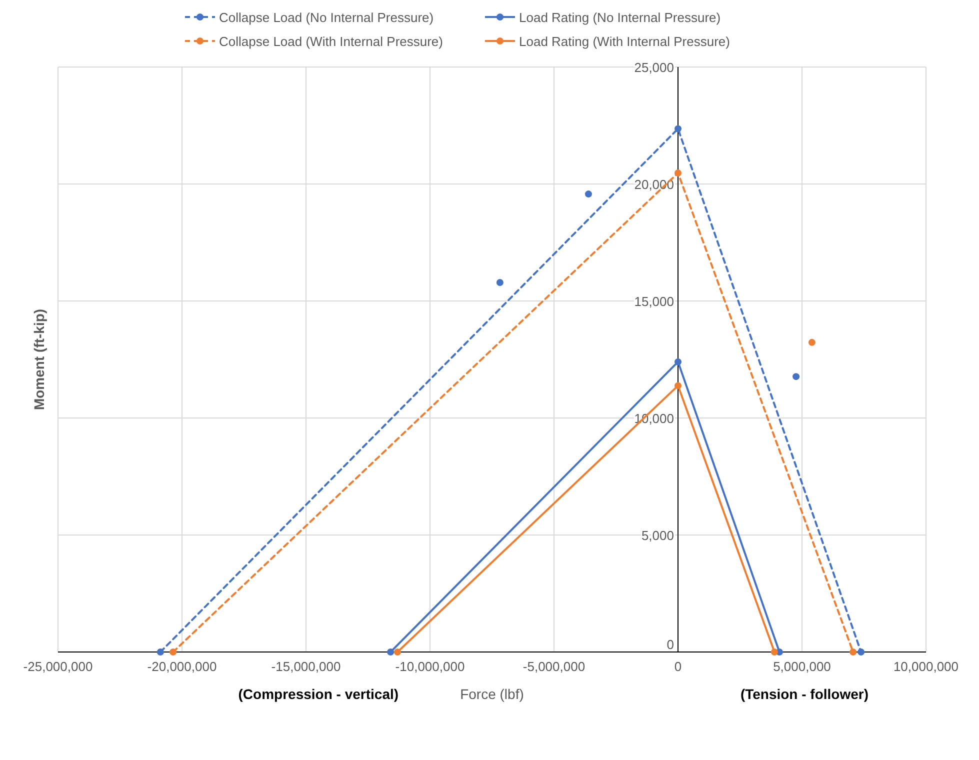  Describe the element at coordinates (654, 301) in the screenshot. I see `y-tick-label: 15,000` at that location.